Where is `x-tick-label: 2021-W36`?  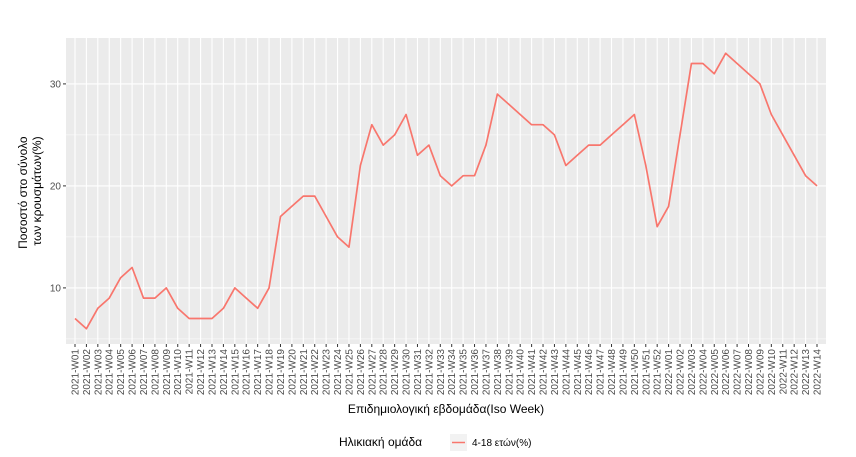 x-tick-label: 2021-W36 is located at coordinates (475, 372).